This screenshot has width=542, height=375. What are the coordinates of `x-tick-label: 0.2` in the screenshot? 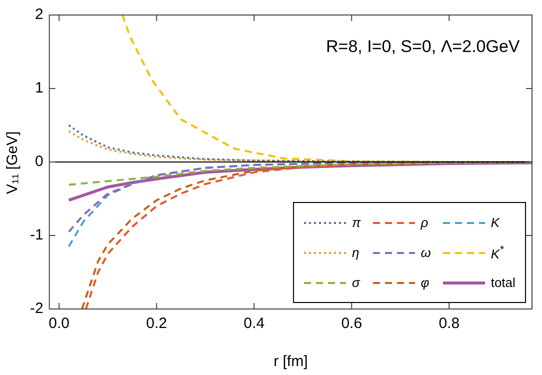 It's located at (157, 323).